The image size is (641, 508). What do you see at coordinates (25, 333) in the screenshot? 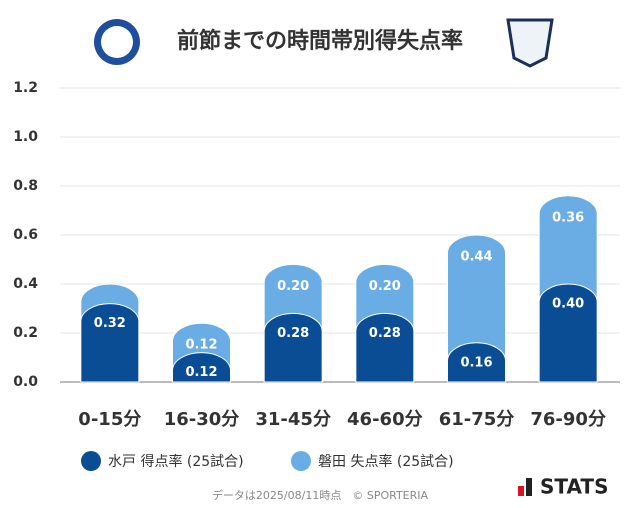
I see `y-tick-label: 0.2` at bounding box center [25, 333].